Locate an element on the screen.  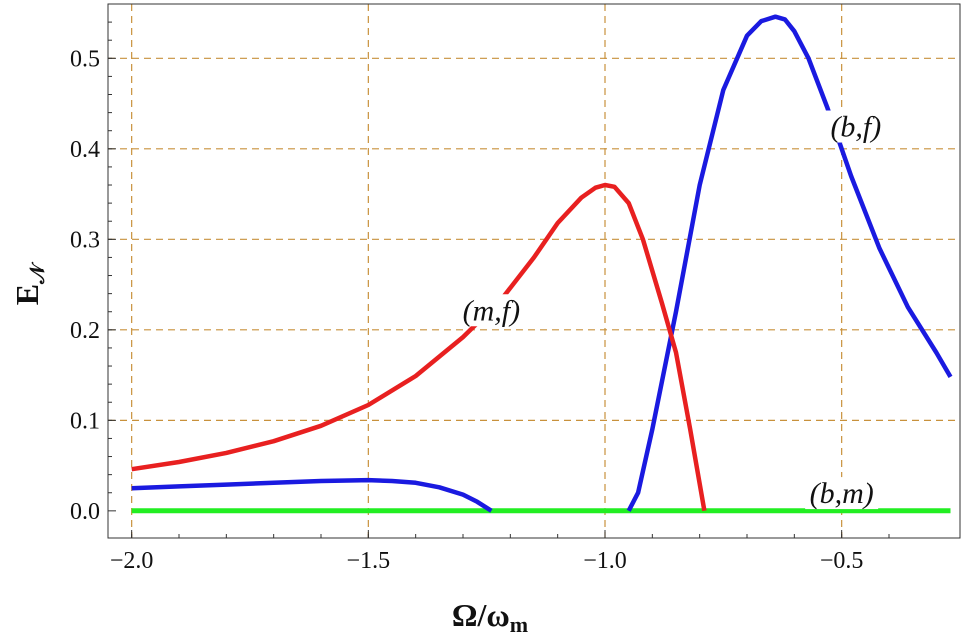
x-tick-label-1: −1.5 is located at coordinates (369, 561).